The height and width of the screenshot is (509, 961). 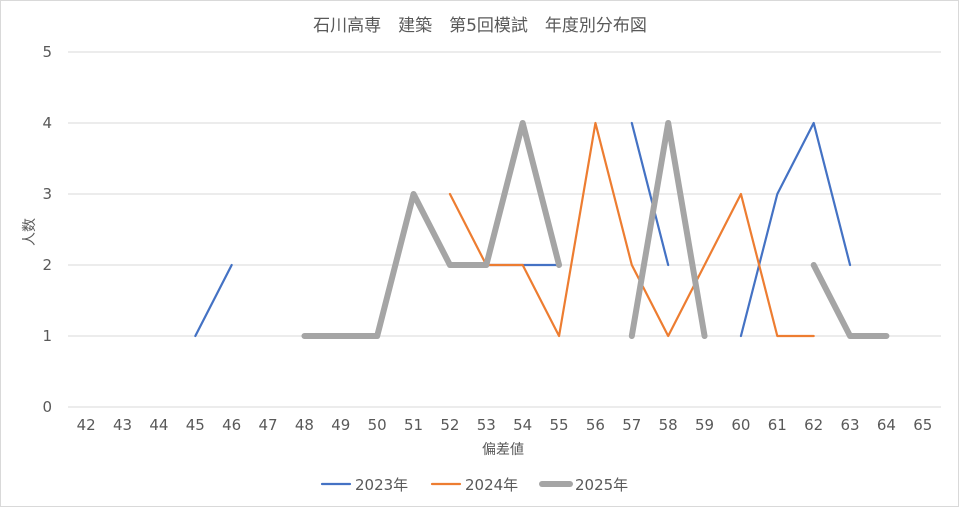 I want to click on legend-item-0: 2023年, so click(x=364, y=485).